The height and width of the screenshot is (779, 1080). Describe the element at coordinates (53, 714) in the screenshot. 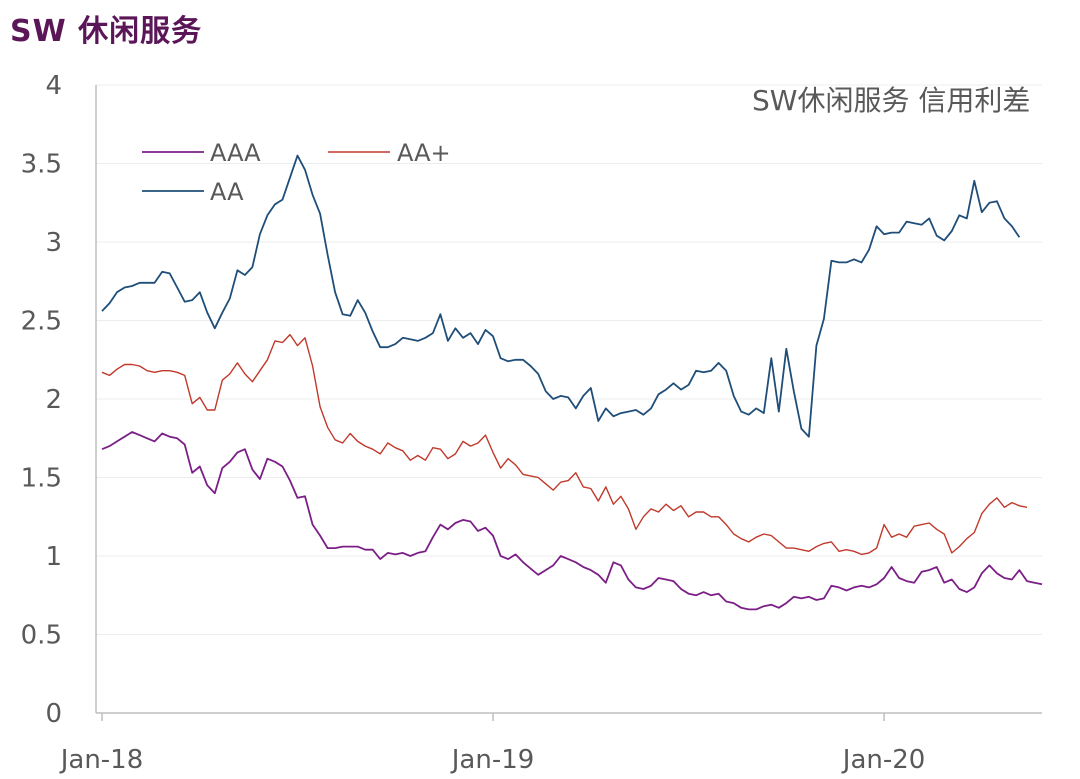

I see `y-tick-label: 0` at that location.